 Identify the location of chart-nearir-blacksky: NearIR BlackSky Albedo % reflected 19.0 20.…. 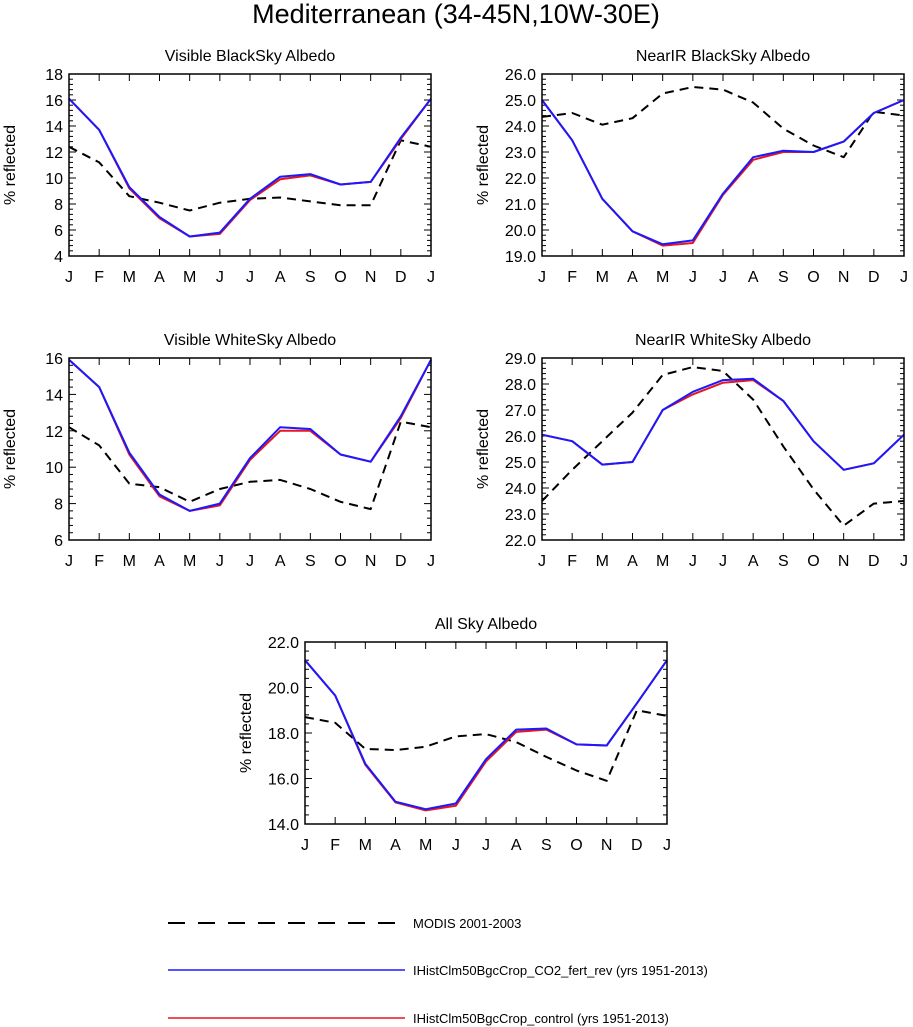
(691, 167).